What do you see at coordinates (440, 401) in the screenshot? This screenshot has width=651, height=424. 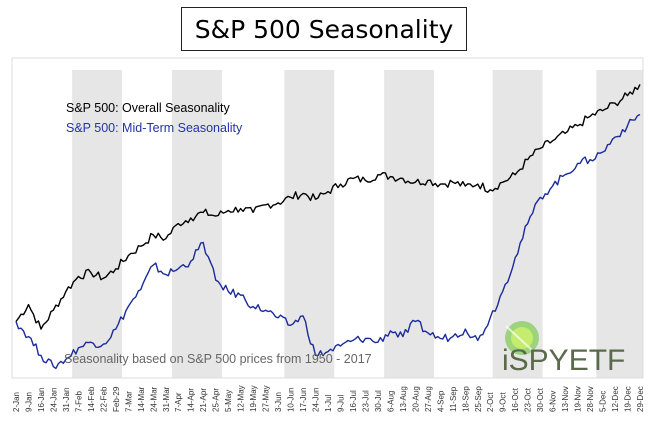 I see `x-tick-label: 4-Sep` at bounding box center [440, 401].